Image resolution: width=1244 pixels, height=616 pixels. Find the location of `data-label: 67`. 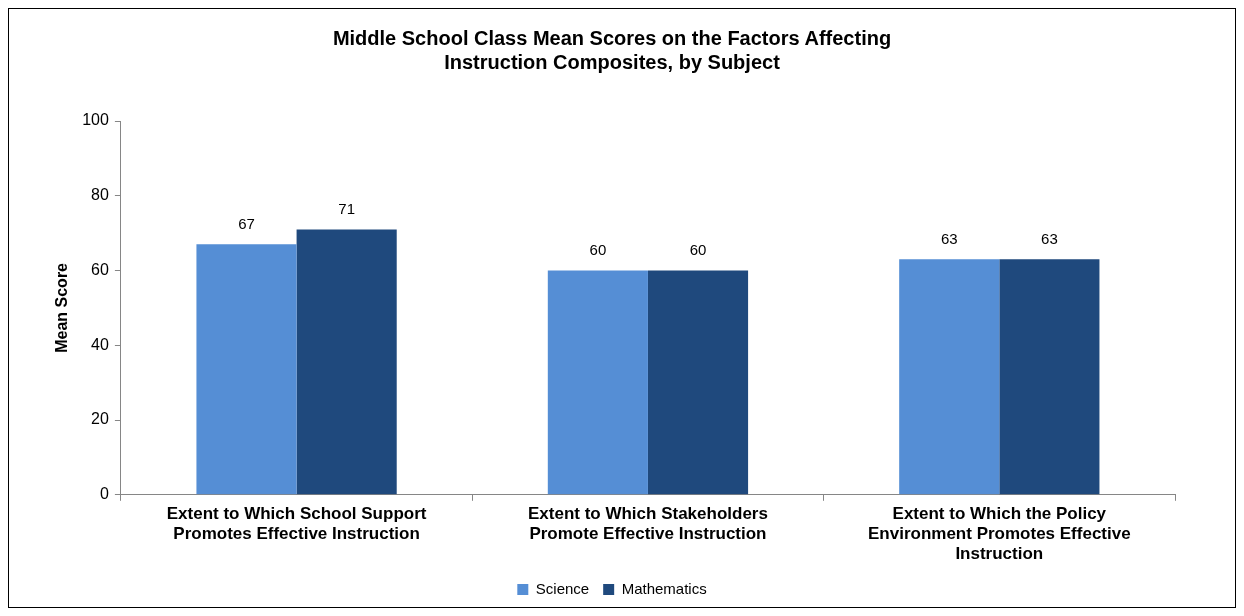

data-label: 67 is located at coordinates (246, 223).